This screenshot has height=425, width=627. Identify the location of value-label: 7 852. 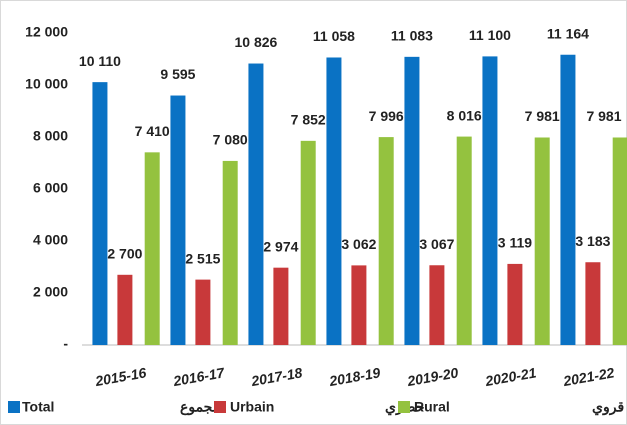
(308, 120).